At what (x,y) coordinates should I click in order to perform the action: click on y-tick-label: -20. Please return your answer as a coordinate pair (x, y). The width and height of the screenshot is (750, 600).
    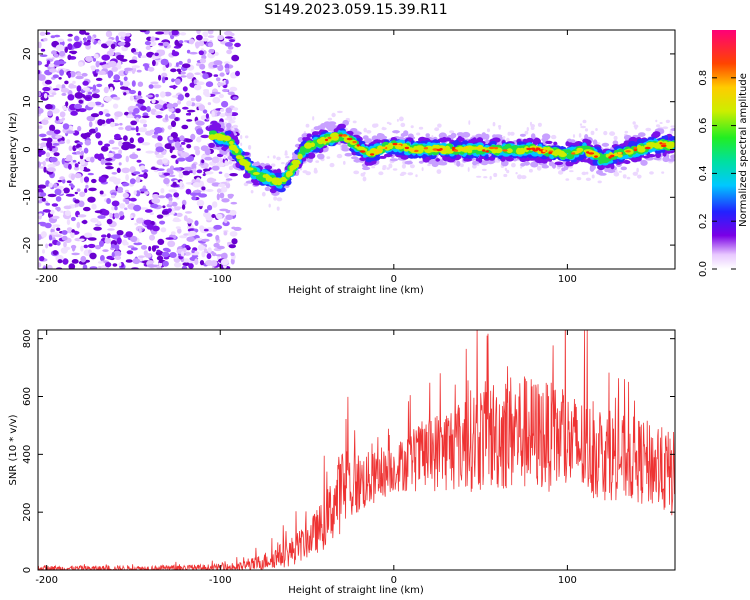
    Looking at the image, I should click on (27, 245).